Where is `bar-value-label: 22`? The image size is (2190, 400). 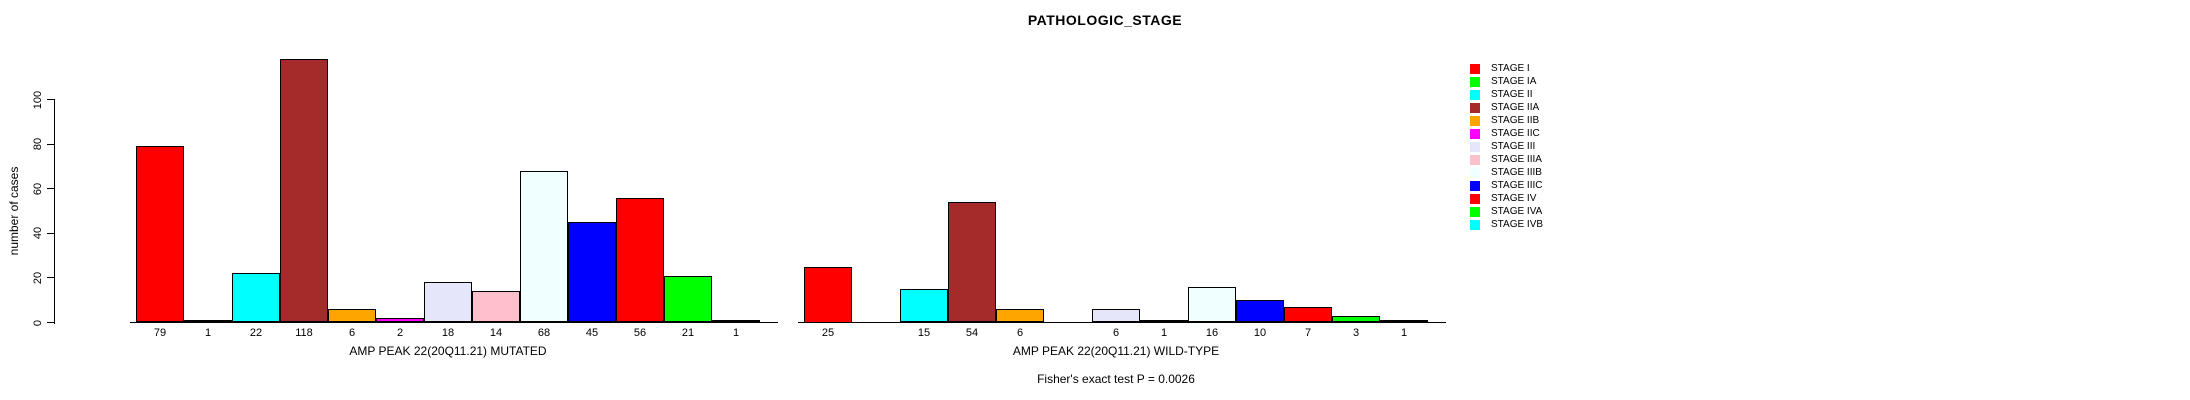
bar-value-label: 22 is located at coordinates (256, 333).